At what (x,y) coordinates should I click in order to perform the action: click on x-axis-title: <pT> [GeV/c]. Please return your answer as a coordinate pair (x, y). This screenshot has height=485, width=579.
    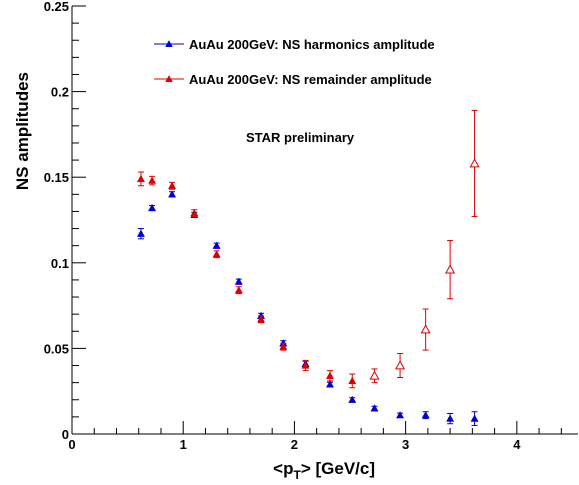
    Looking at the image, I should click on (324, 470).